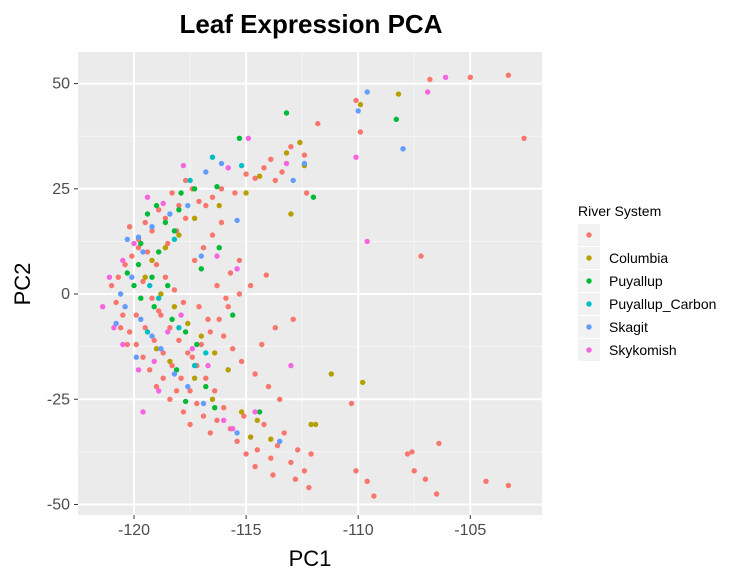  Describe the element at coordinates (22, 284) in the screenshot. I see `y-axis-title: PC2` at that location.